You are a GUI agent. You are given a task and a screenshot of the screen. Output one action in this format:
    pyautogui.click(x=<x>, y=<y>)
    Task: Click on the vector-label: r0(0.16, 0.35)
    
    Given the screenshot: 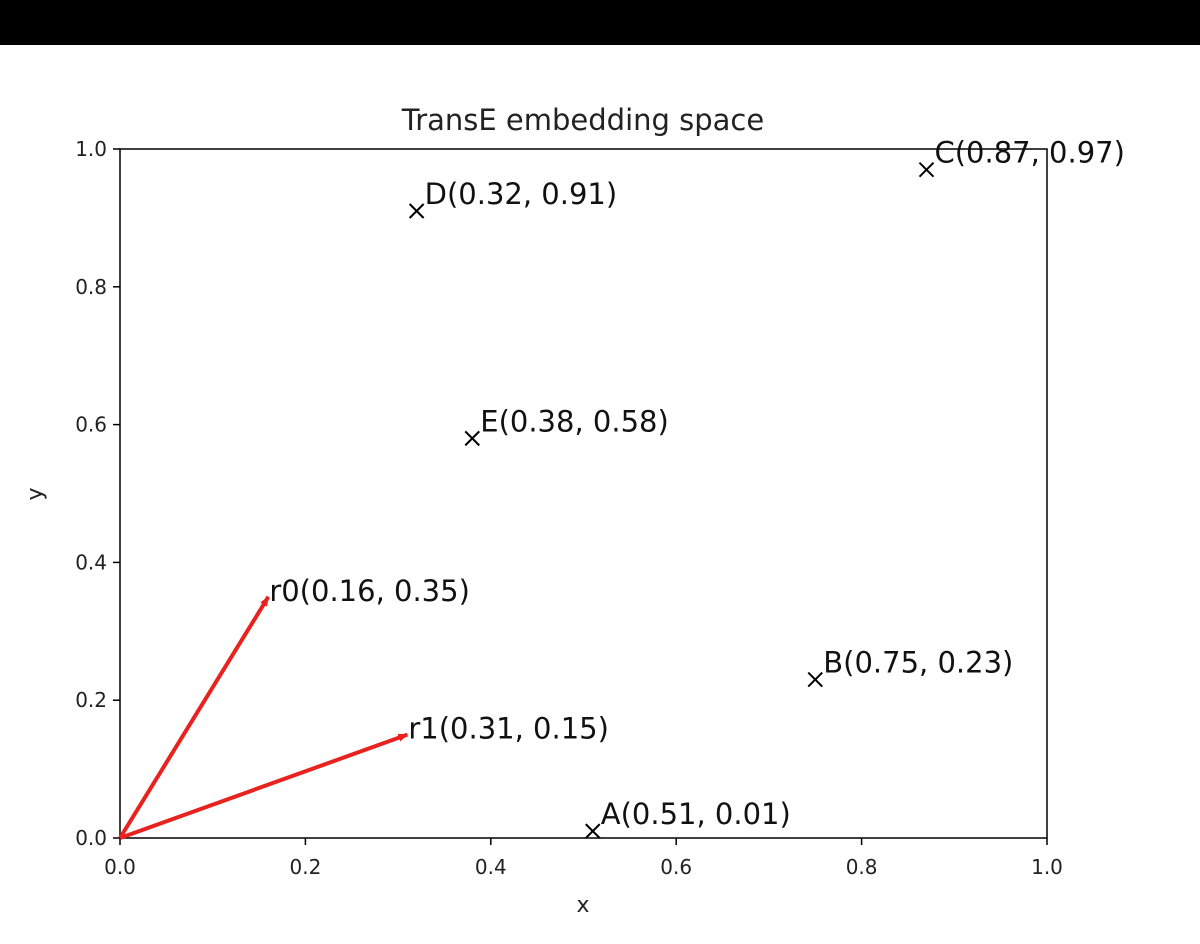 What is the action you would take?
    pyautogui.click(x=369, y=591)
    